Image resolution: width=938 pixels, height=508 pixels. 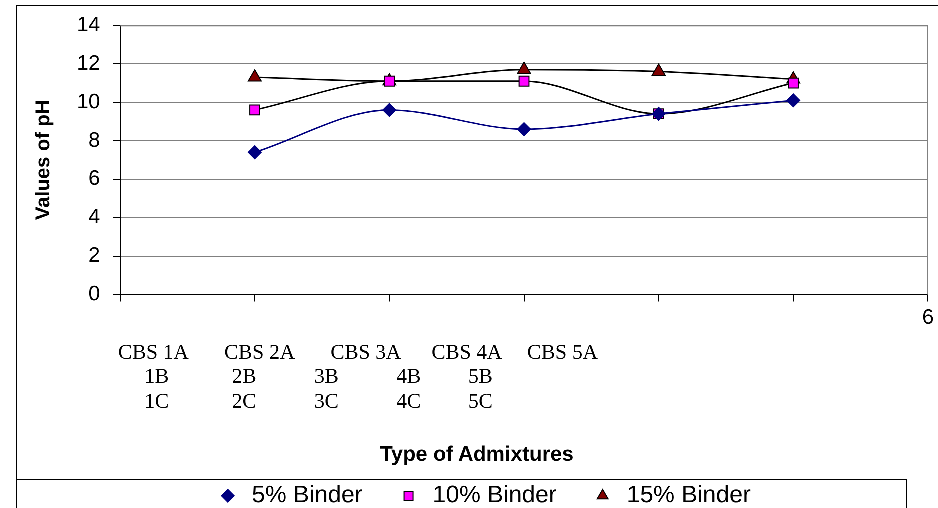 What do you see at coordinates (88, 63) in the screenshot?
I see `y-tick-label: 12` at bounding box center [88, 63].